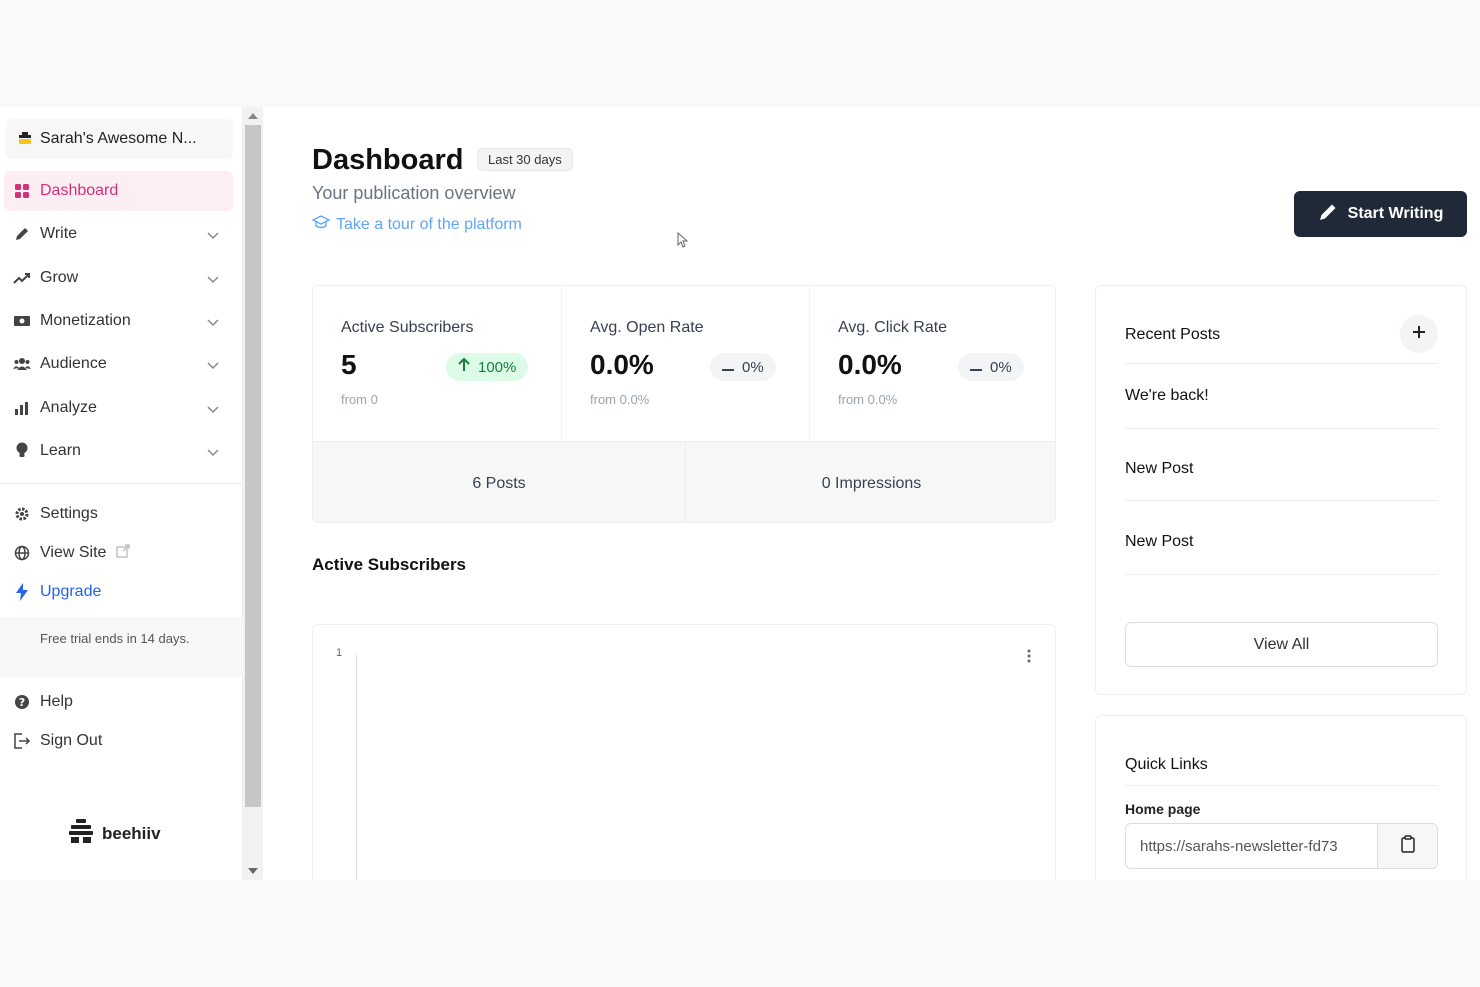  I want to click on pencil-icon, so click(22, 234).